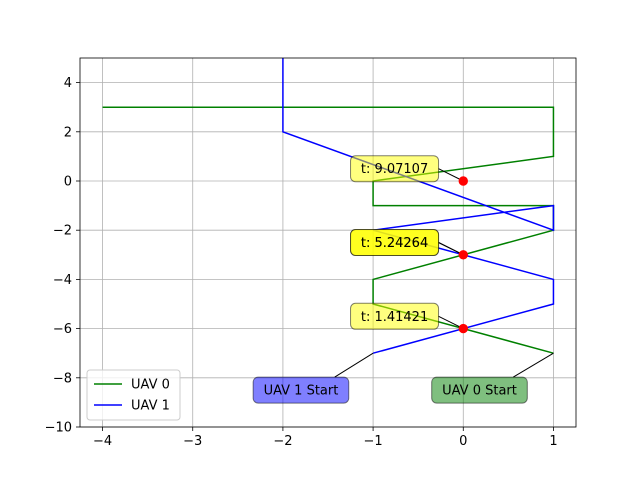 The image size is (640, 480). What do you see at coordinates (62, 329) in the screenshot?
I see `y-tick-label: −6` at bounding box center [62, 329].